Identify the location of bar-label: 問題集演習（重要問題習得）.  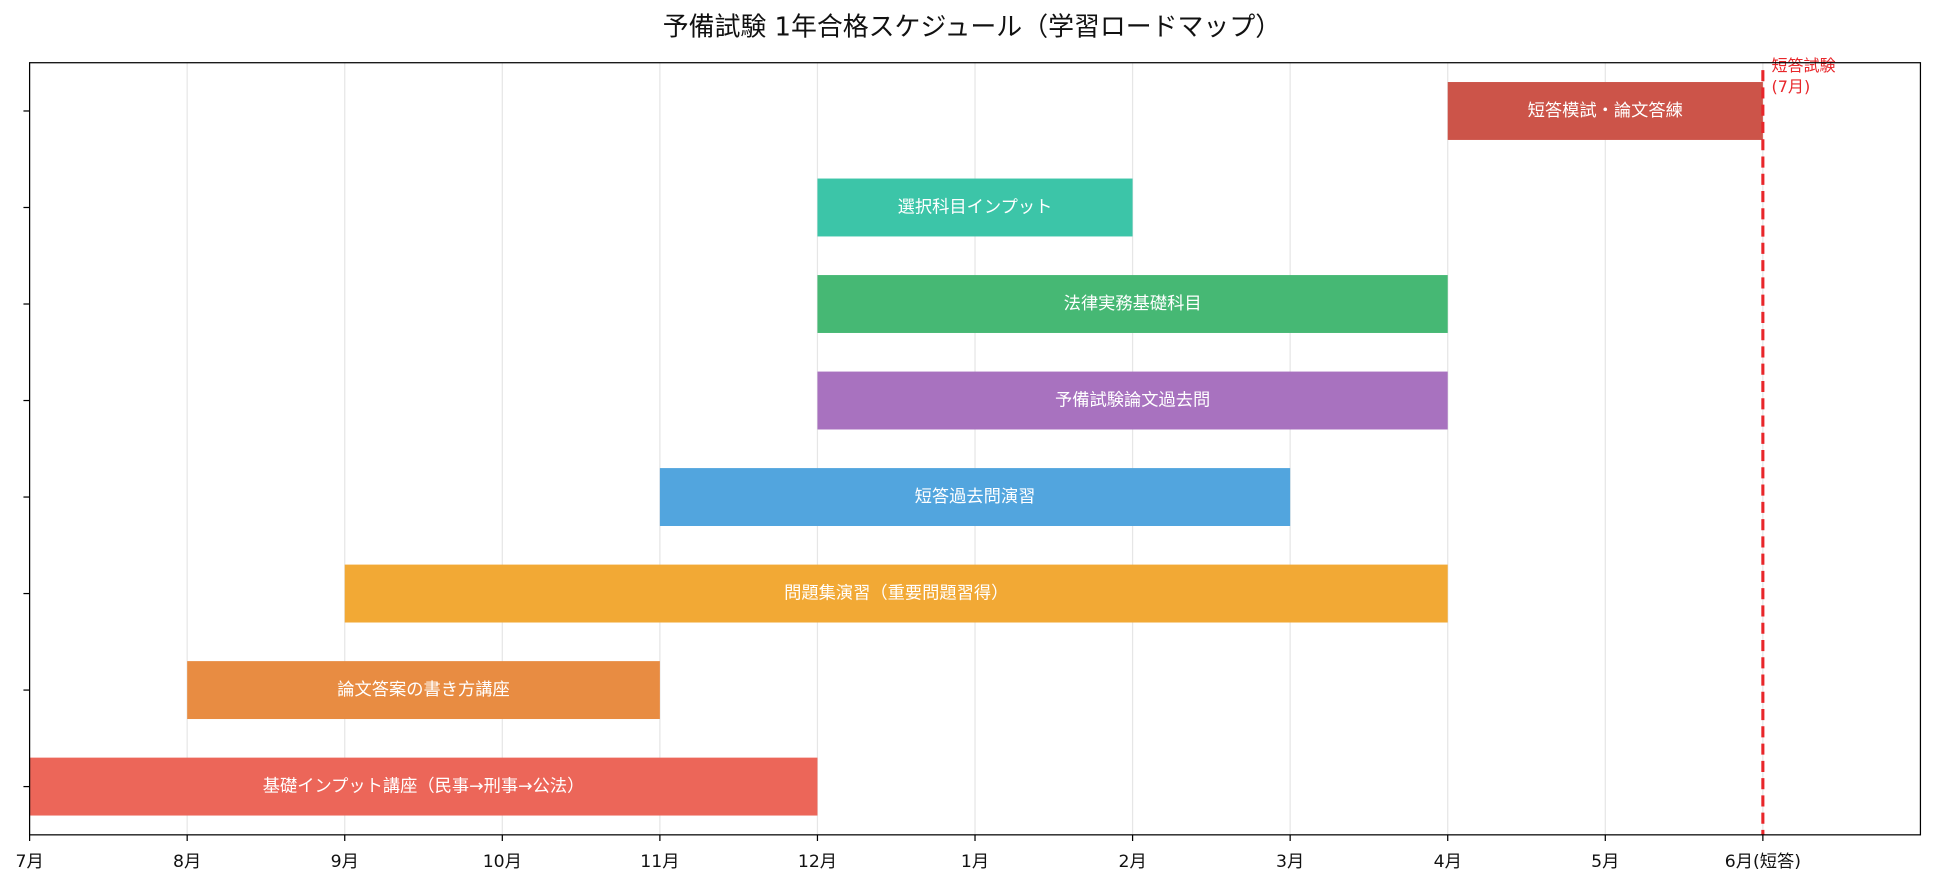
(896, 594).